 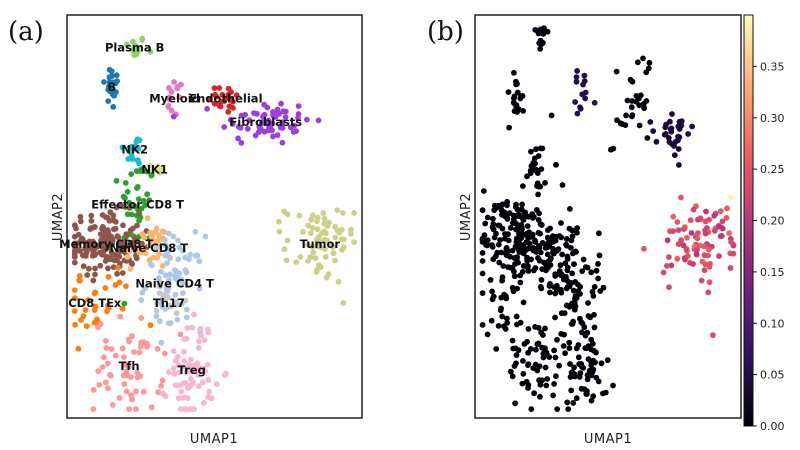 I want to click on cluster-label-tfh: Tfh, so click(x=128, y=366).